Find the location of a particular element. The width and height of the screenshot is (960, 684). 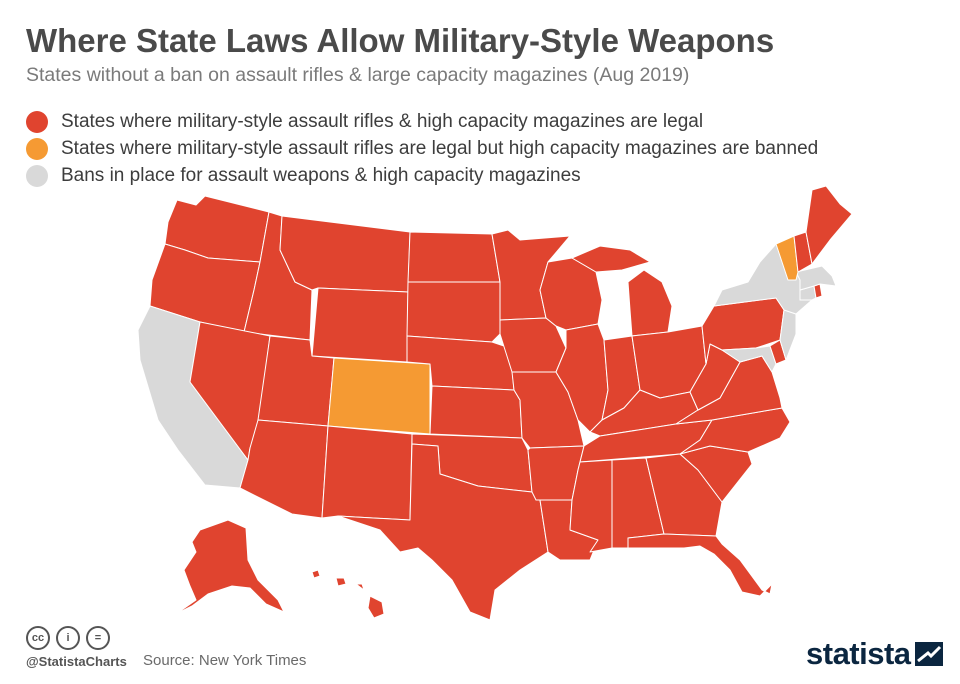

state-sd is located at coordinates (453, 312).